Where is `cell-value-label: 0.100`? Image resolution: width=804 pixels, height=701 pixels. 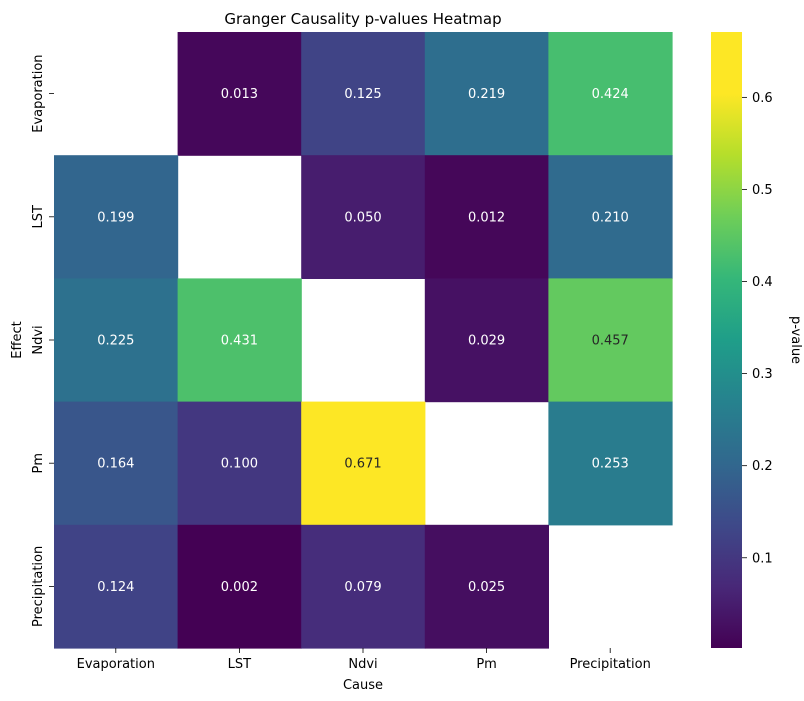
cell-value-label: 0.100 is located at coordinates (239, 464).